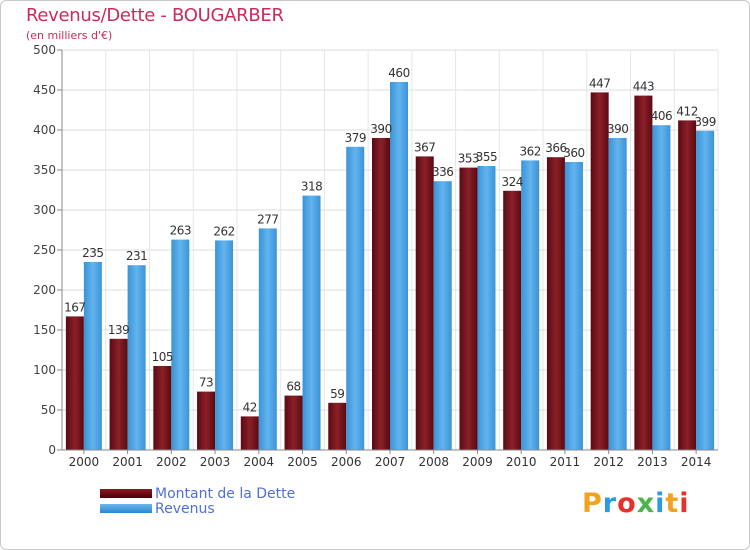  Describe the element at coordinates (293, 387) in the screenshot. I see `data-label-debt: 68` at that location.